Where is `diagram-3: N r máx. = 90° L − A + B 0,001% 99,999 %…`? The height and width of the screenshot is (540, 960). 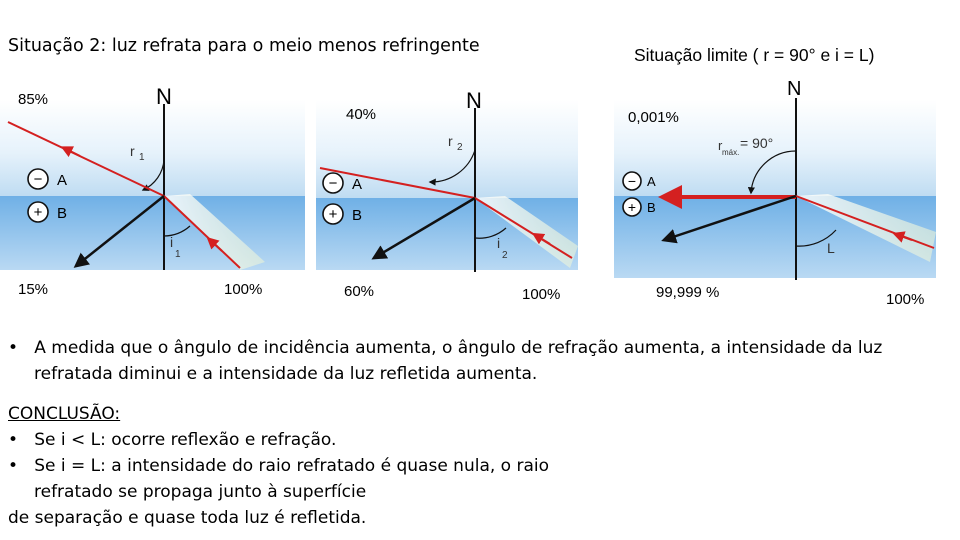 diagram-3: N r máx. = 90° L − A + B 0,001% 99,999 %… is located at coordinates (775, 193).